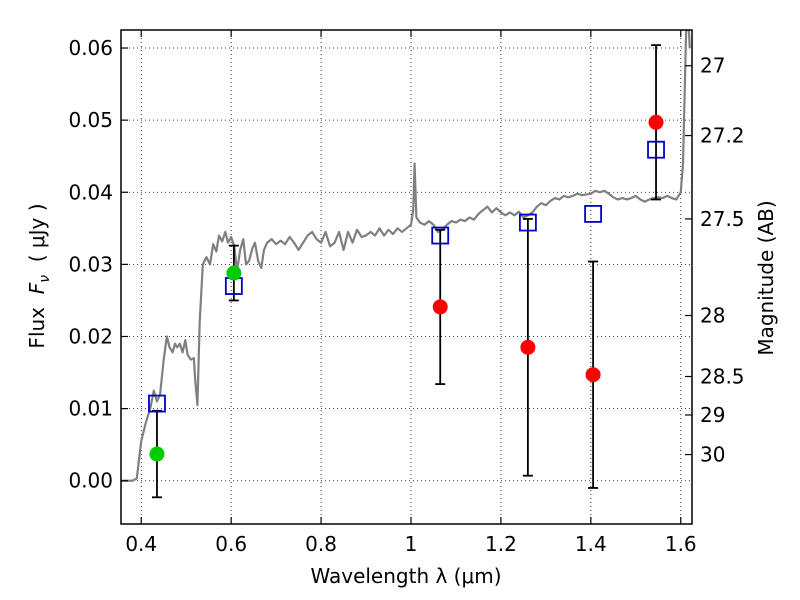  What do you see at coordinates (90, 481) in the screenshot?
I see `y-tick-label: 0.00` at bounding box center [90, 481].